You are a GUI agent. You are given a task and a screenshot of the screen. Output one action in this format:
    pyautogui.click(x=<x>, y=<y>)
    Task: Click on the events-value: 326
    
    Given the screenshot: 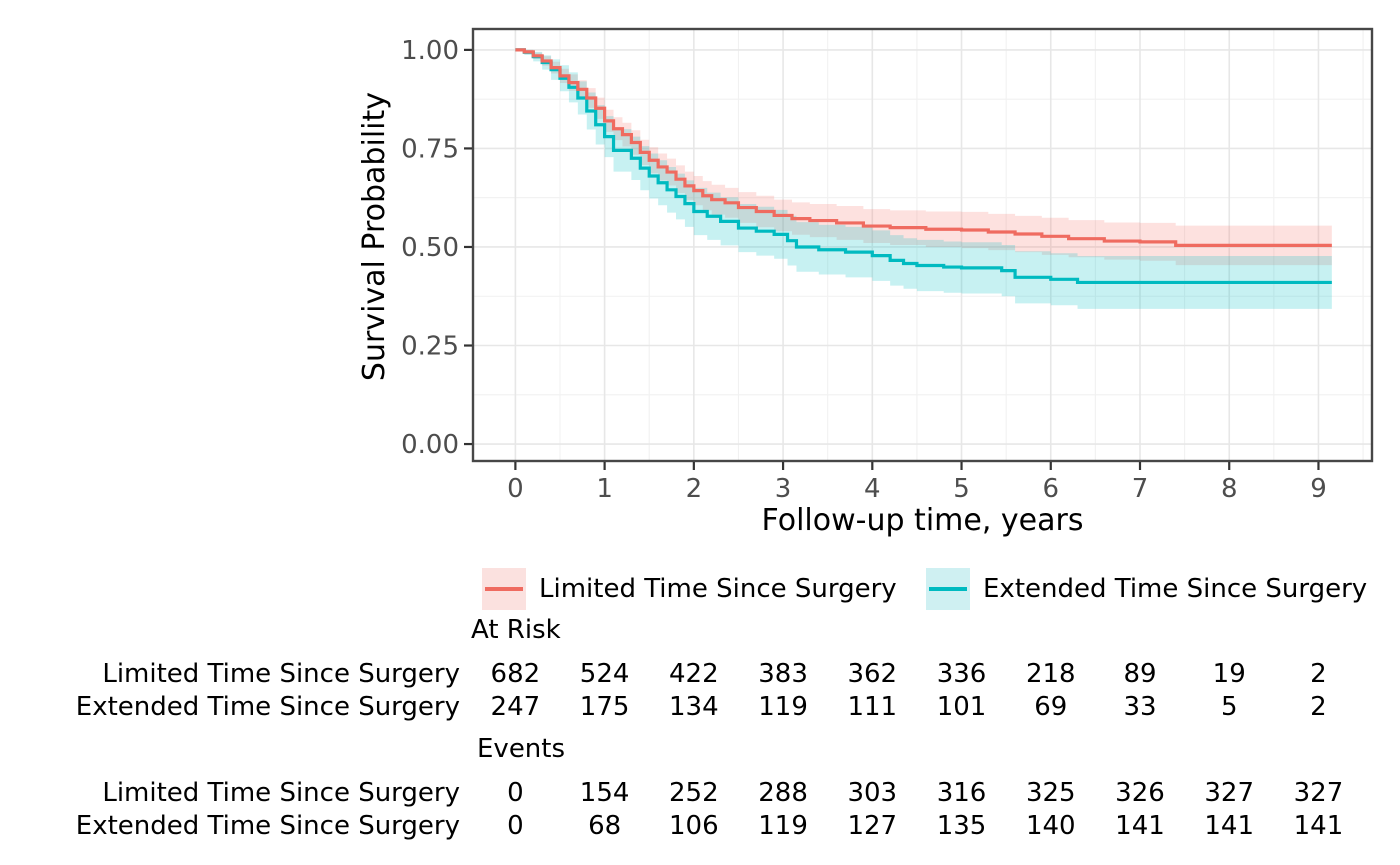 What is the action you would take?
    pyautogui.click(x=1140, y=793)
    